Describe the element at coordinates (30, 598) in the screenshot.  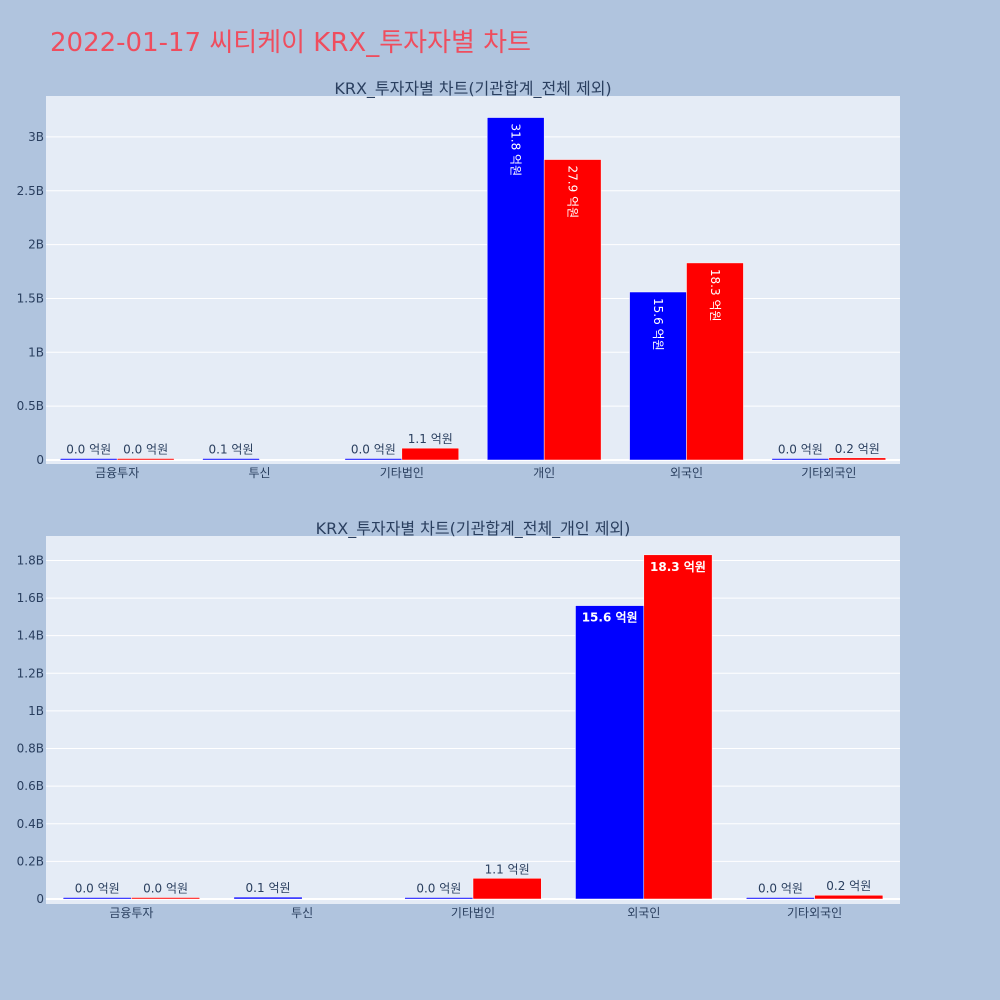
I see `y-tick-label: 1.6B` at that location.